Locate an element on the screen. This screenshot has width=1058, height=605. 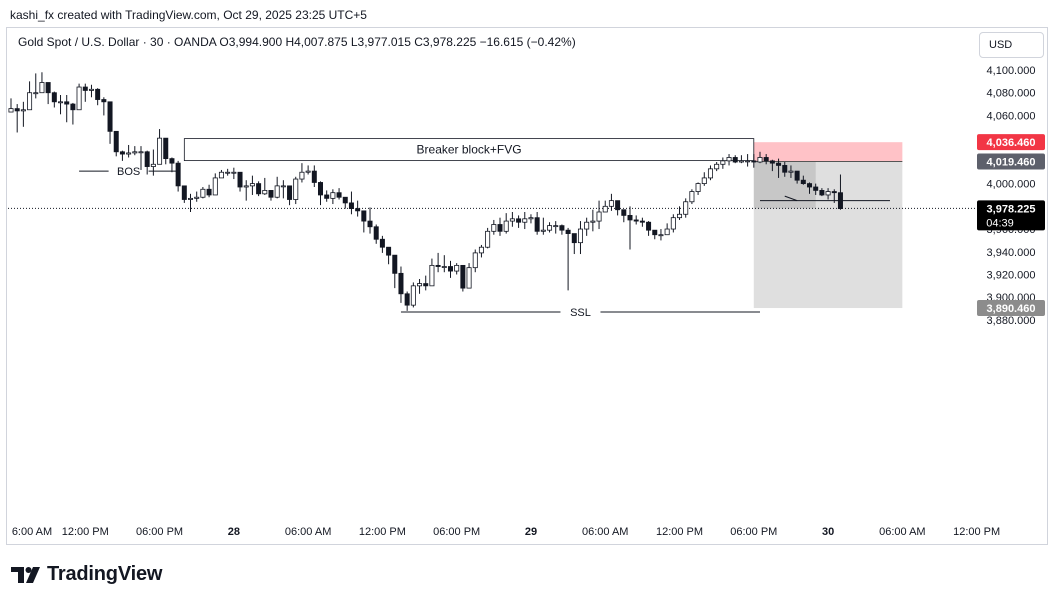
drawn-arrow-stroke is located at coordinates (791, 198).